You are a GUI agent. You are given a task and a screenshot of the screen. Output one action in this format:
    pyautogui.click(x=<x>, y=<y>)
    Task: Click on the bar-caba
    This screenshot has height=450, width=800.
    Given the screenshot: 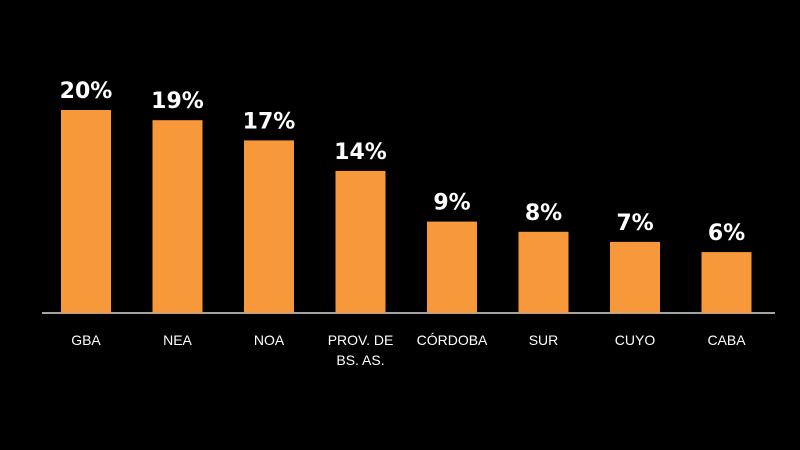 What is the action you would take?
    pyautogui.click(x=726, y=282)
    